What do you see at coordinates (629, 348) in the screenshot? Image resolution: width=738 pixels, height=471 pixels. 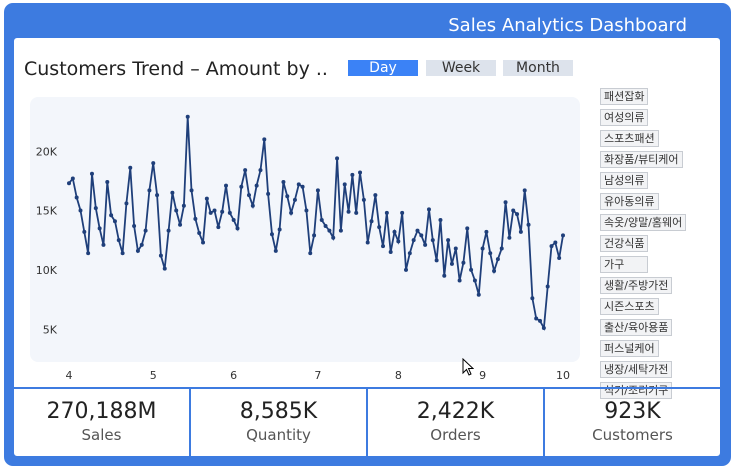 I see `category-filter: 퍼스널케어` at bounding box center [629, 348].